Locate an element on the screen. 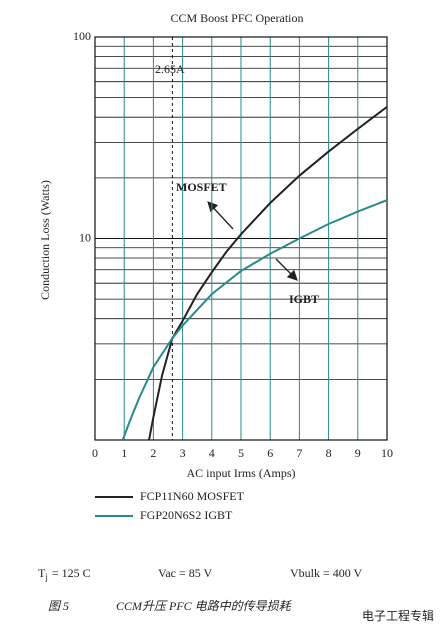 Image resolution: width=442 pixels, height=636 pixels. watermark: 电子工程专辑 is located at coordinates (398, 615).